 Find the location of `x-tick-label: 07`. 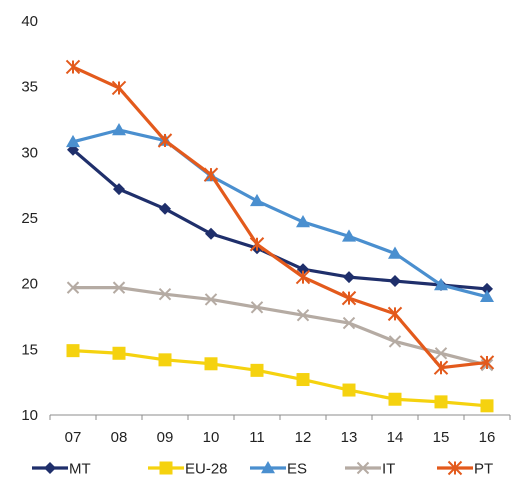

x-tick-label: 07 is located at coordinates (73, 437).